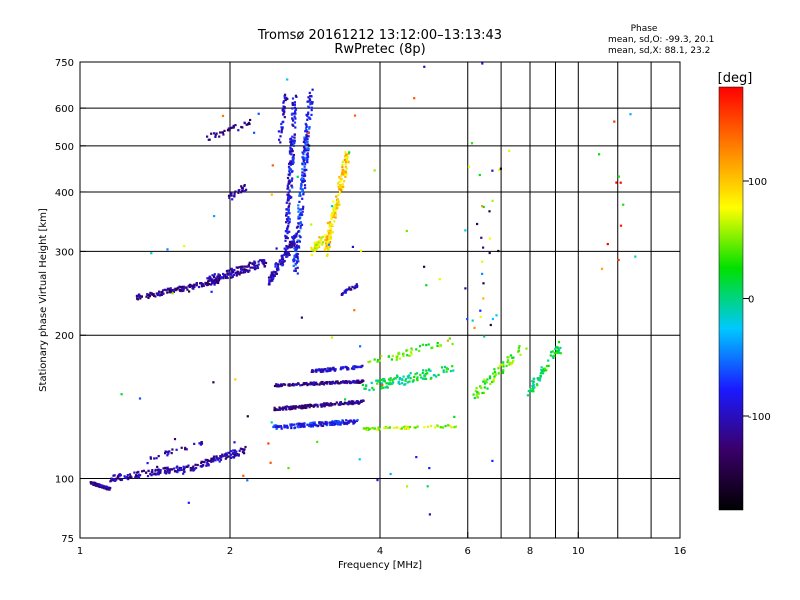 The image size is (800, 600). What do you see at coordinates (380, 551) in the screenshot?
I see `x-tick-label: 4` at bounding box center [380, 551].